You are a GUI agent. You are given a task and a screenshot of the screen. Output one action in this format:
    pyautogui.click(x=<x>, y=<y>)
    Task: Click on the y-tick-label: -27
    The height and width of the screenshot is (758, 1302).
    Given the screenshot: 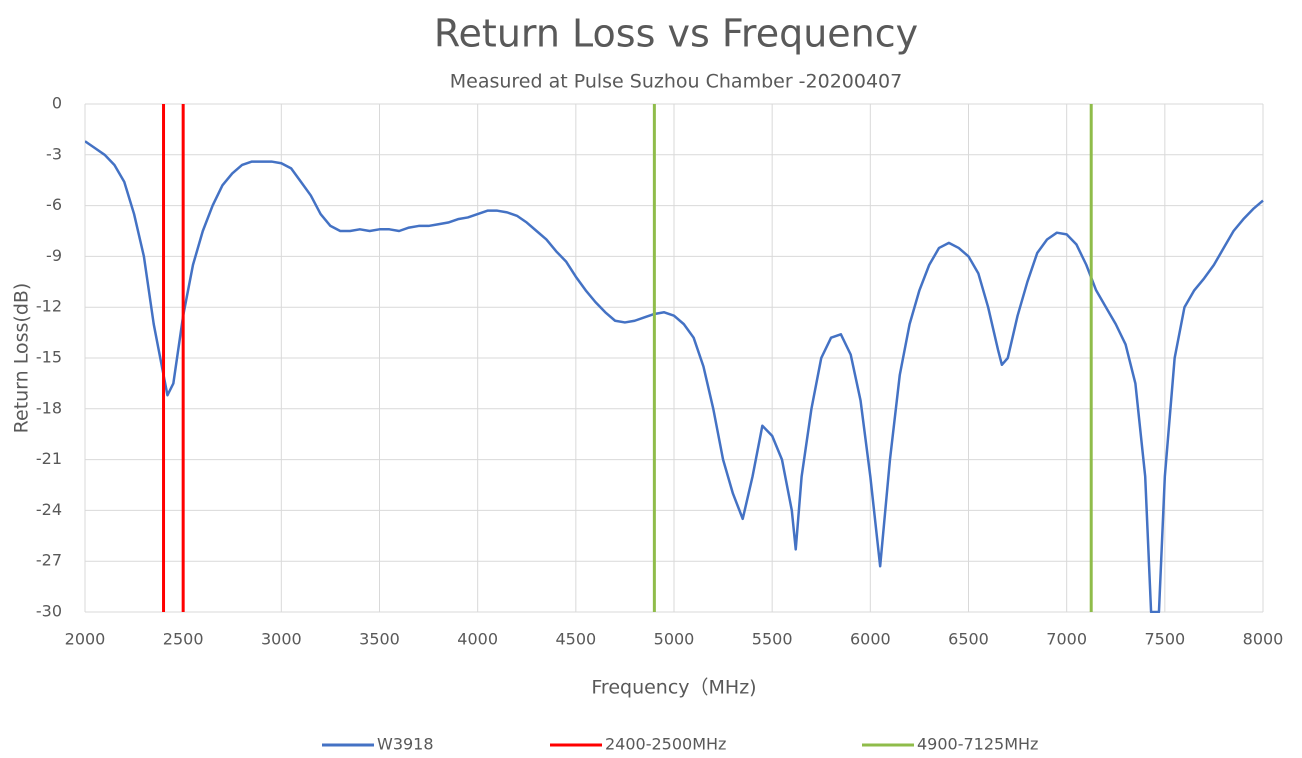 What is the action you would take?
    pyautogui.click(x=49, y=560)
    